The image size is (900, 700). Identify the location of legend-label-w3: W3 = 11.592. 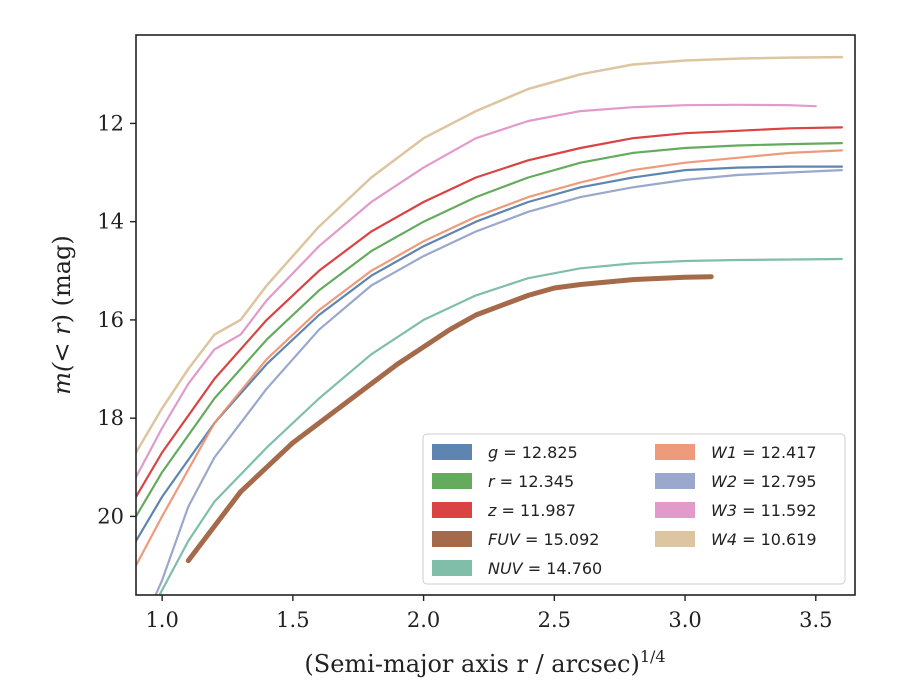
(764, 510).